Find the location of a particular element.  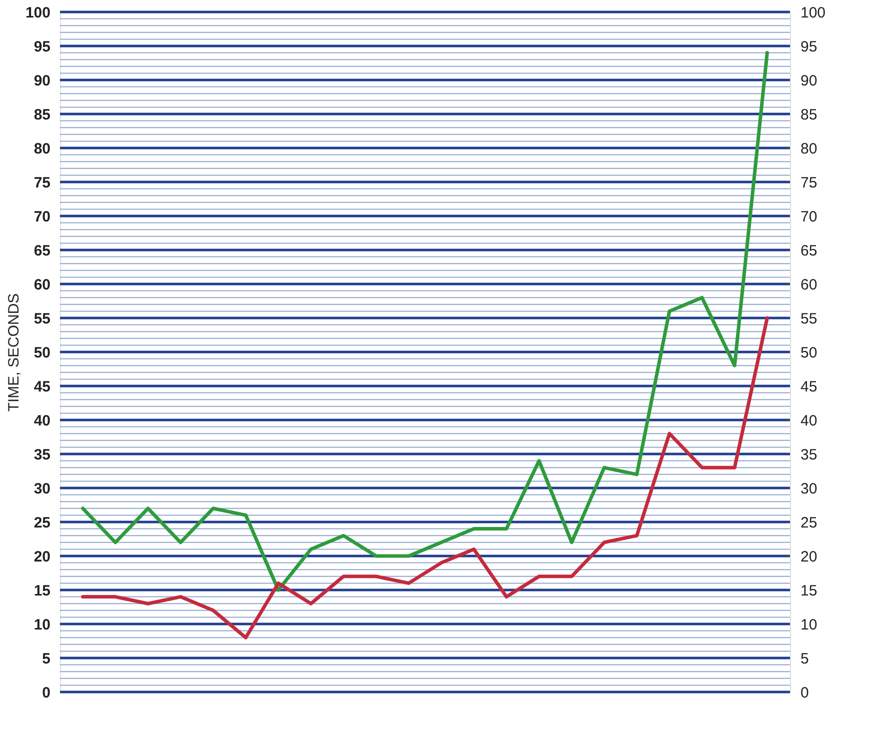

y-tick-label: 50 is located at coordinates (42, 353).